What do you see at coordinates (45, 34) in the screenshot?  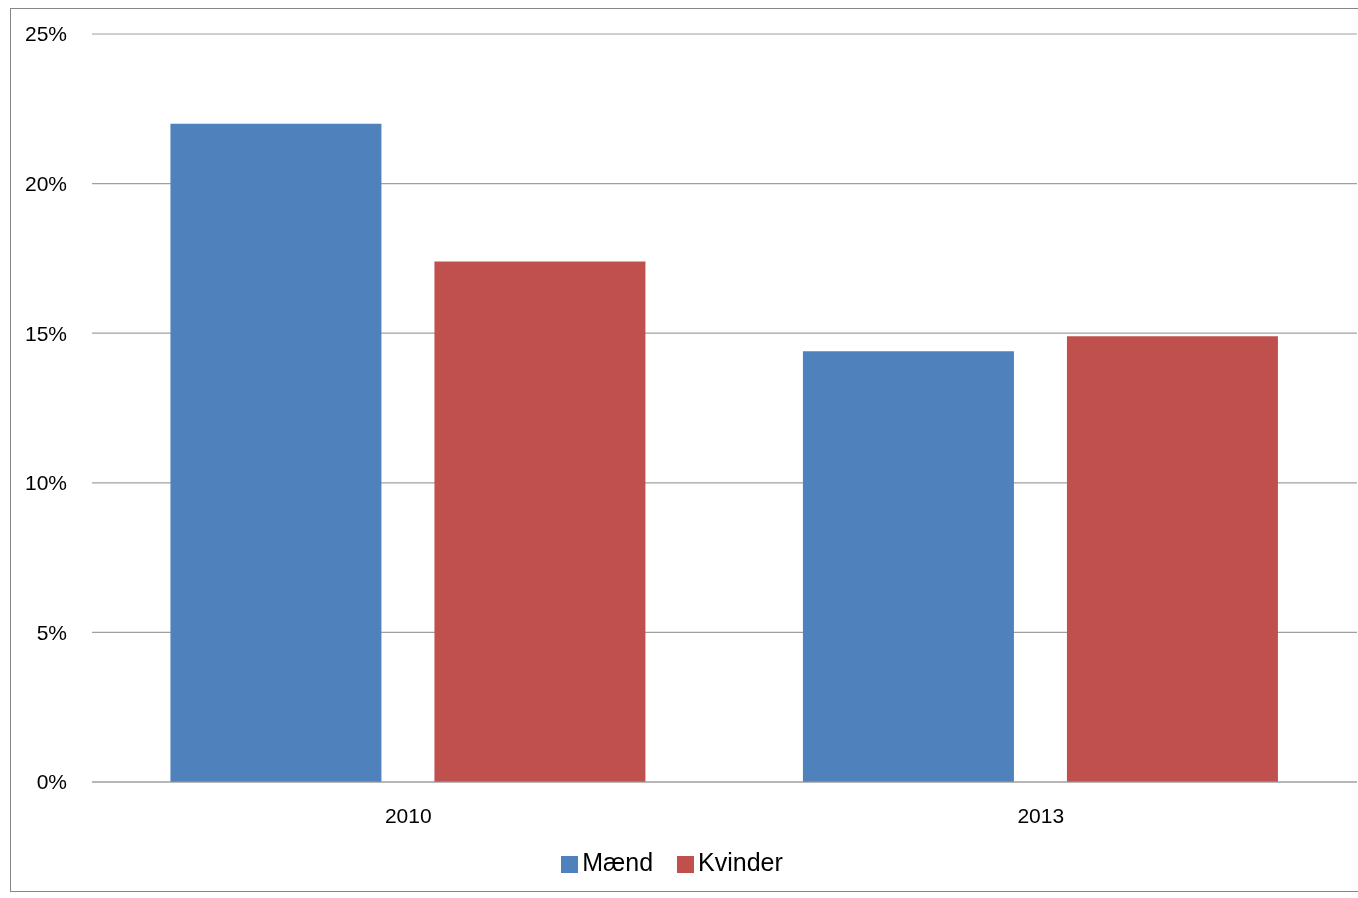 I see `y-tick-label: 25%` at bounding box center [45, 34].